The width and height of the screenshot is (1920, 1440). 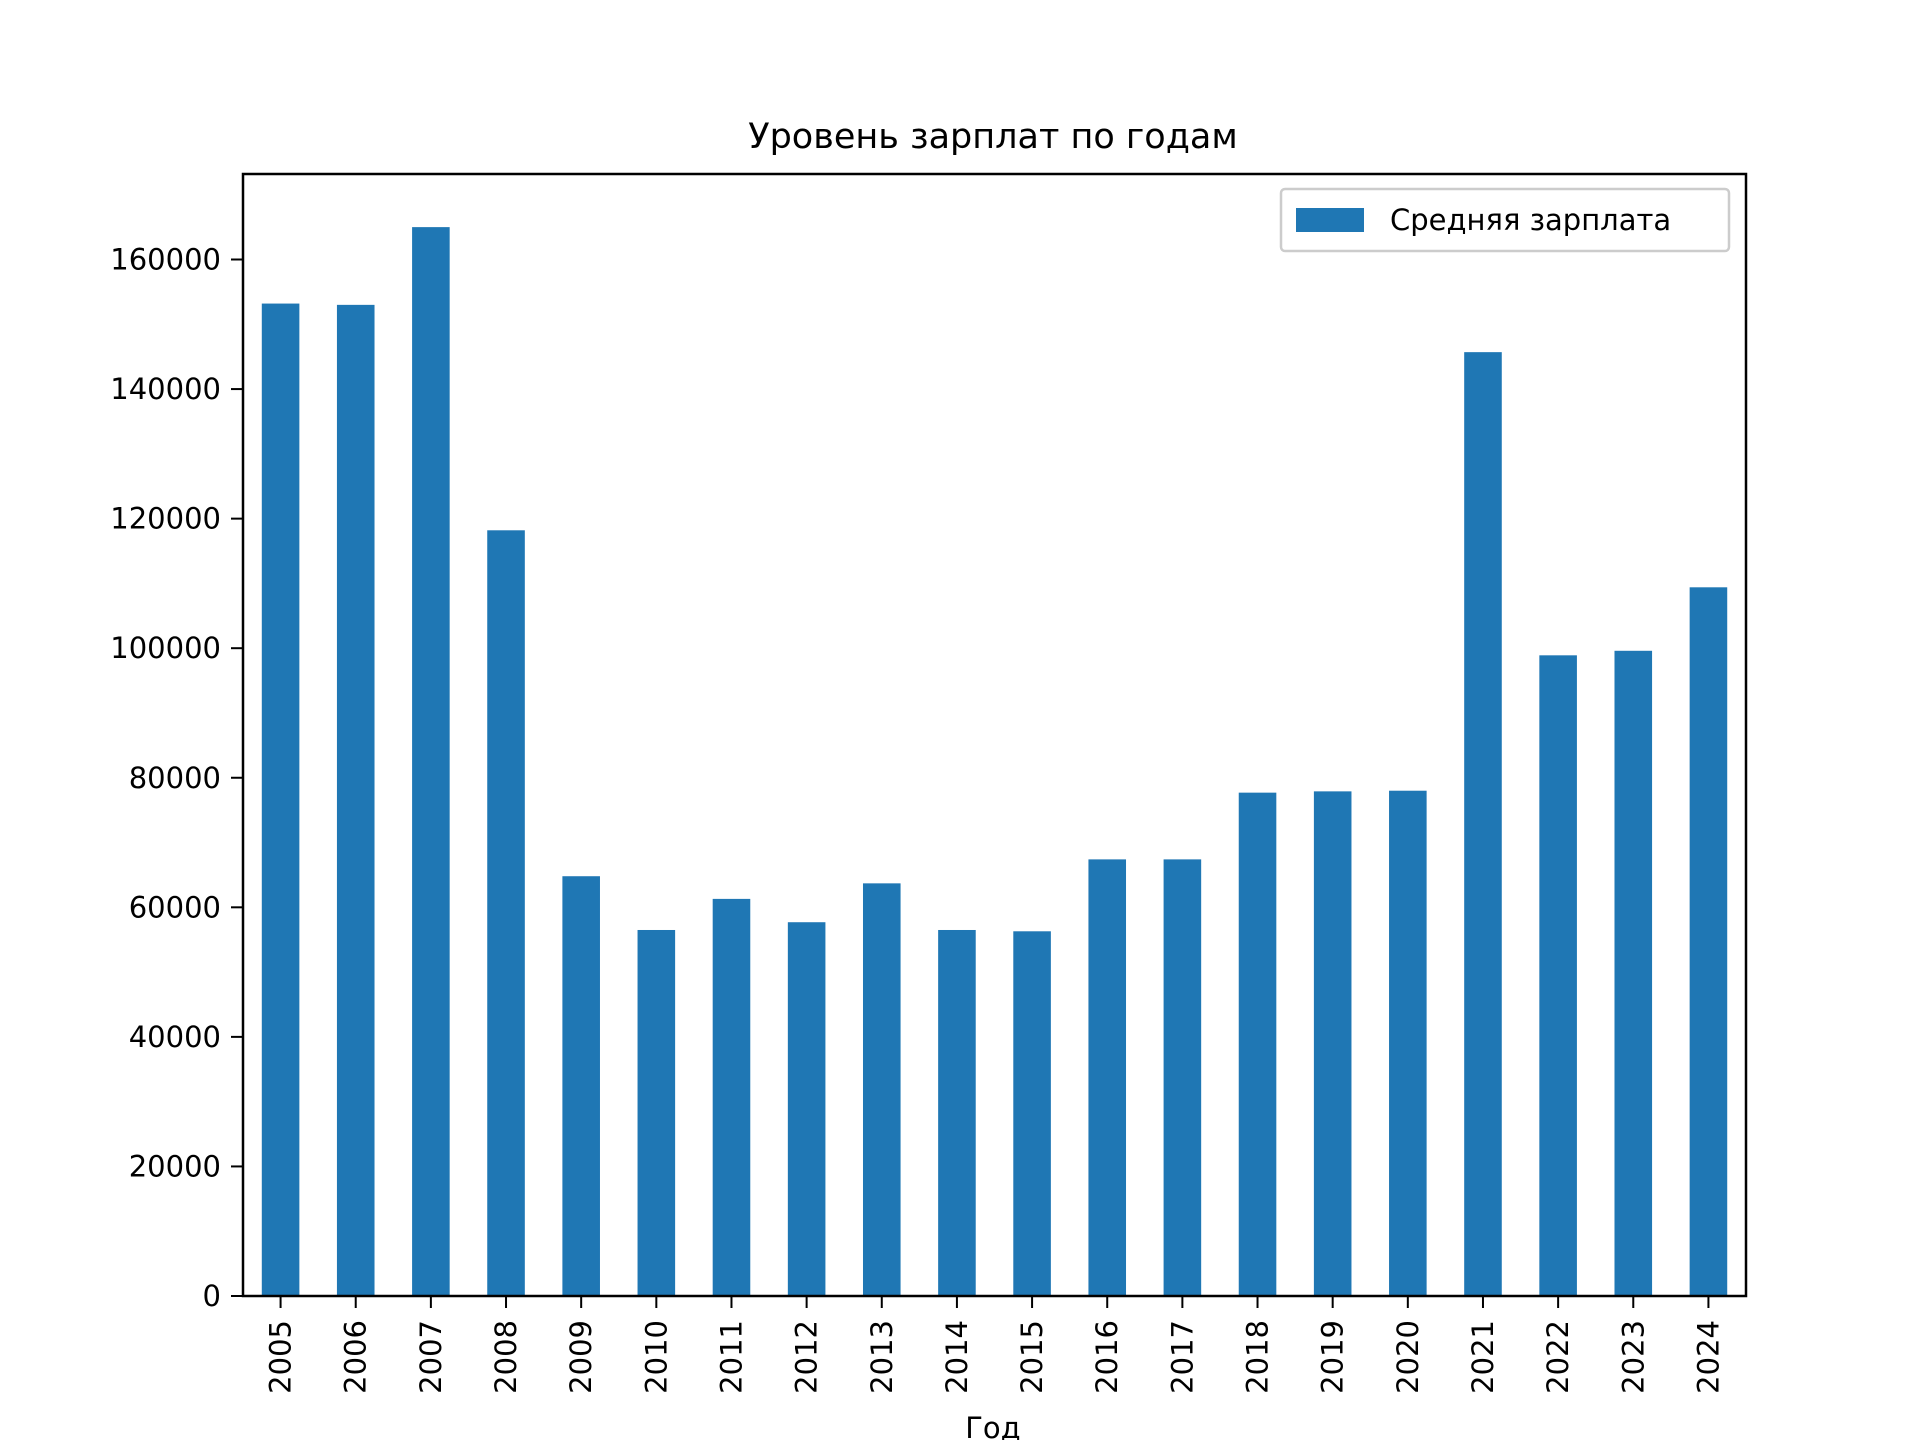 I want to click on bar-2019, so click(x=1332, y=1043).